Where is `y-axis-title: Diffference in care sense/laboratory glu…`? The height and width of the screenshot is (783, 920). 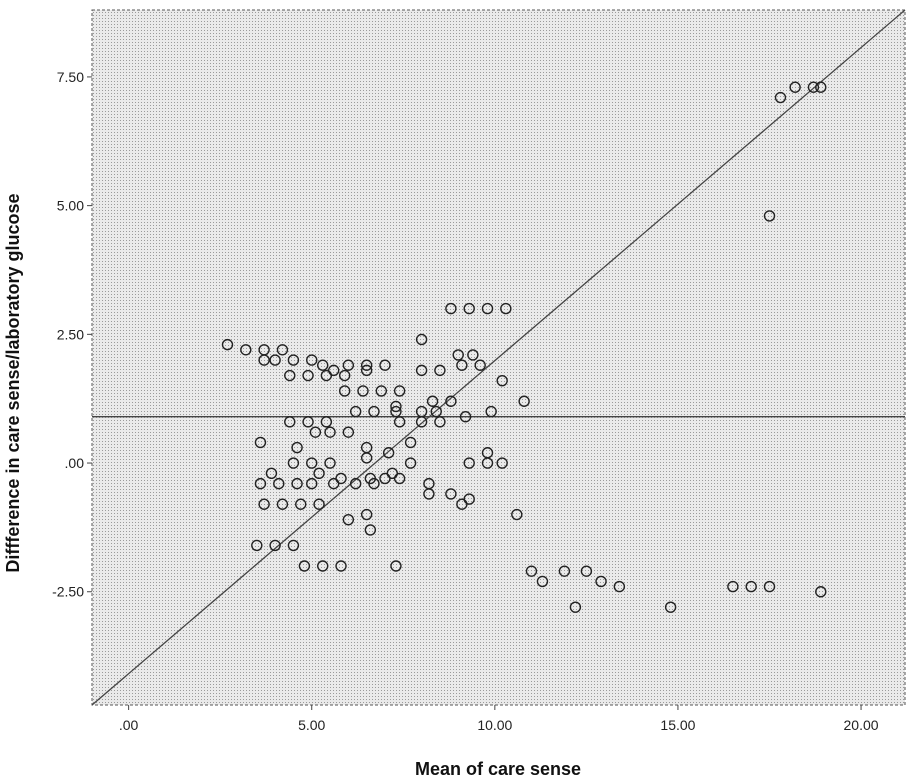 y-axis-title: Diffference in care sense/laboratory glu… is located at coordinates (13, 382).